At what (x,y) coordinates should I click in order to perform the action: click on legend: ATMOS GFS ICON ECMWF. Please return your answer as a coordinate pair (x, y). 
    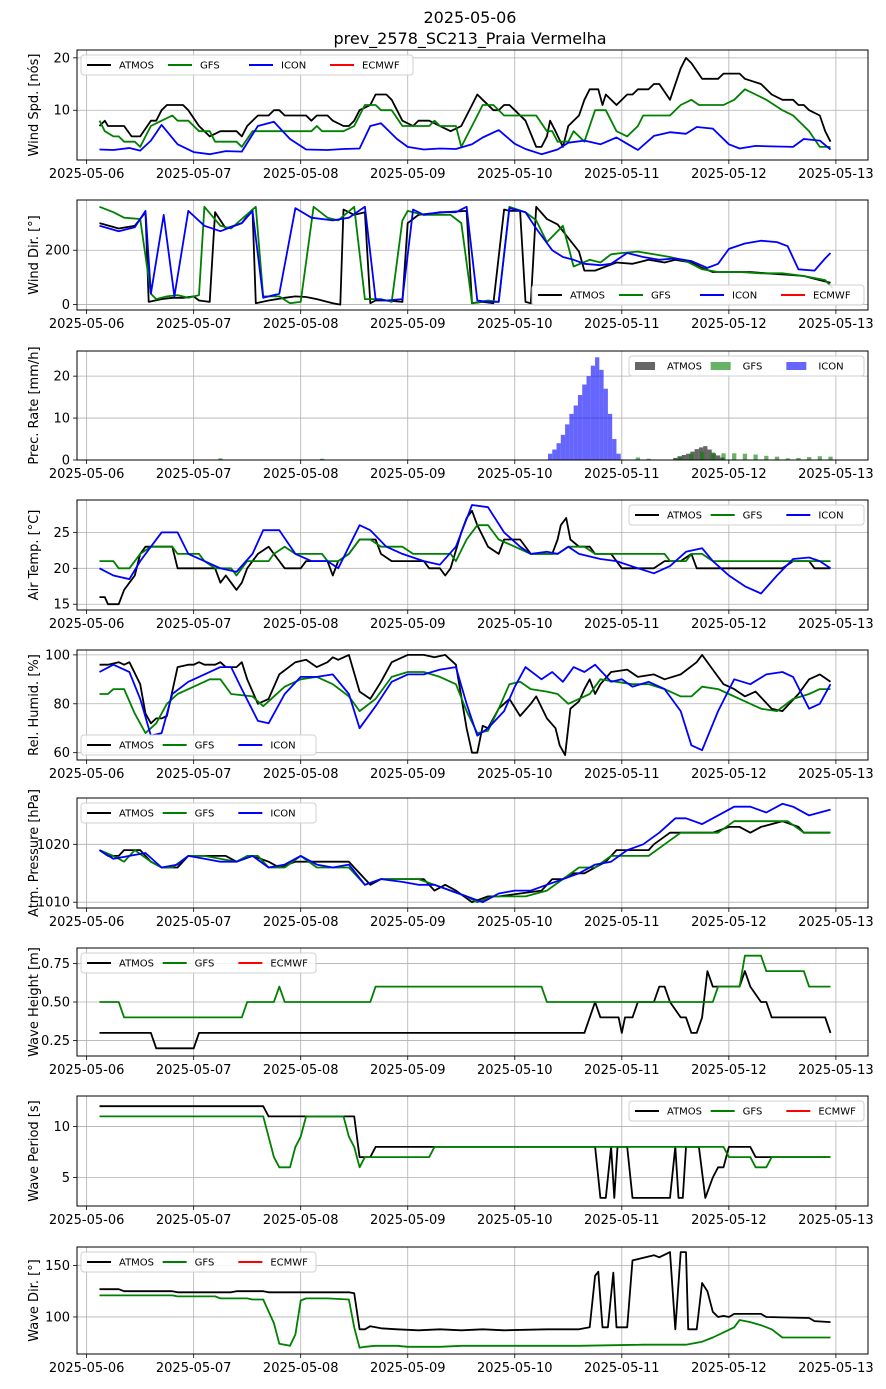
    Looking at the image, I should click on (247, 65).